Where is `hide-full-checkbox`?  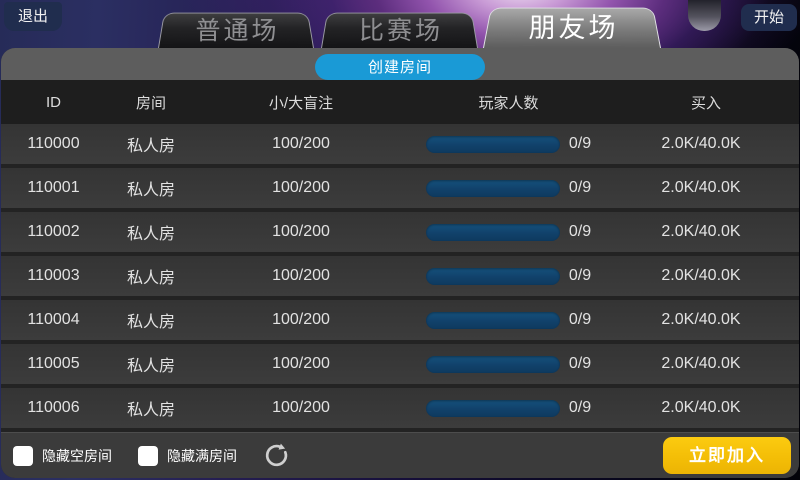
hide-full-checkbox is located at coordinates (148, 455).